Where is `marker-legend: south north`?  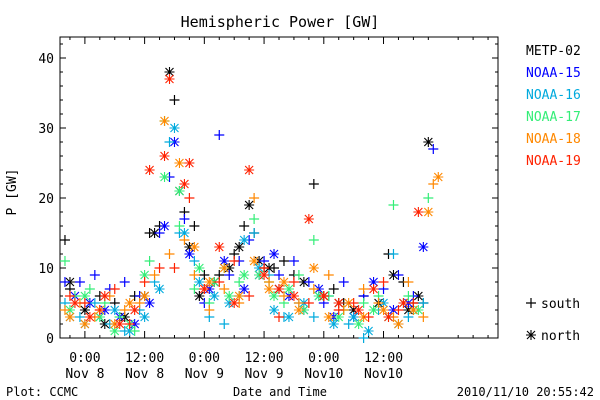 marker-legend: south north is located at coordinates (553, 320).